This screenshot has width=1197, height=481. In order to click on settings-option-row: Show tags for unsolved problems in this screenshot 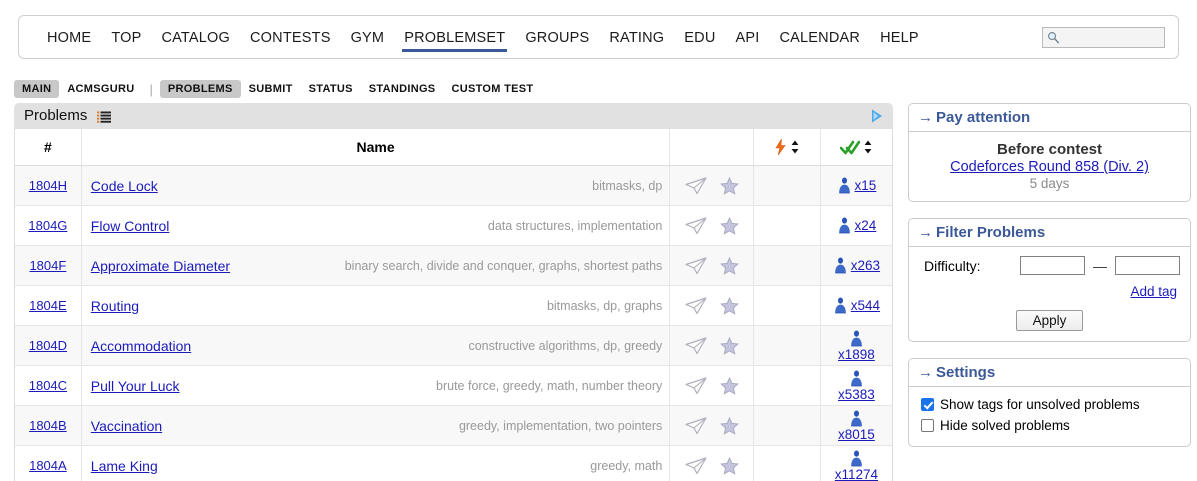, I will do `click(1049, 404)`.